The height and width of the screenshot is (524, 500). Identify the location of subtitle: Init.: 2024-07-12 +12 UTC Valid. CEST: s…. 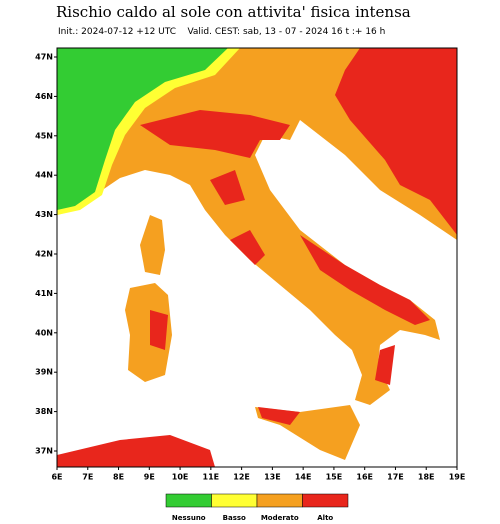
(221, 32).